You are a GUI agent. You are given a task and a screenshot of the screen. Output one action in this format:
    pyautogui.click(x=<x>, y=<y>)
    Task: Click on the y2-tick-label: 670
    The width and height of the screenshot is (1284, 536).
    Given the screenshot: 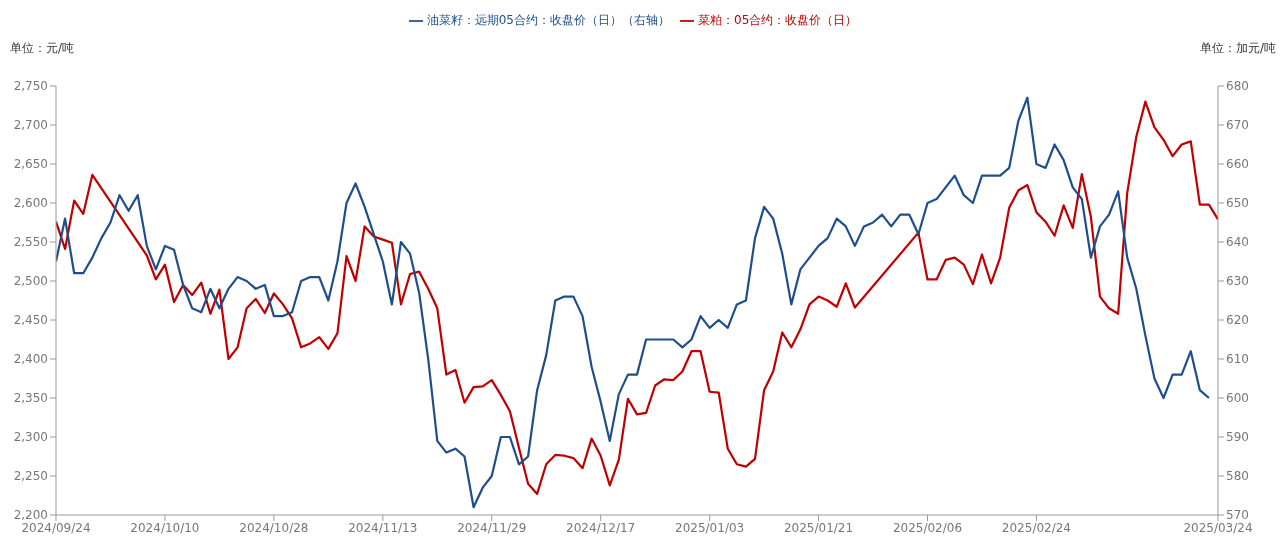 What is the action you would take?
    pyautogui.click(x=1237, y=125)
    